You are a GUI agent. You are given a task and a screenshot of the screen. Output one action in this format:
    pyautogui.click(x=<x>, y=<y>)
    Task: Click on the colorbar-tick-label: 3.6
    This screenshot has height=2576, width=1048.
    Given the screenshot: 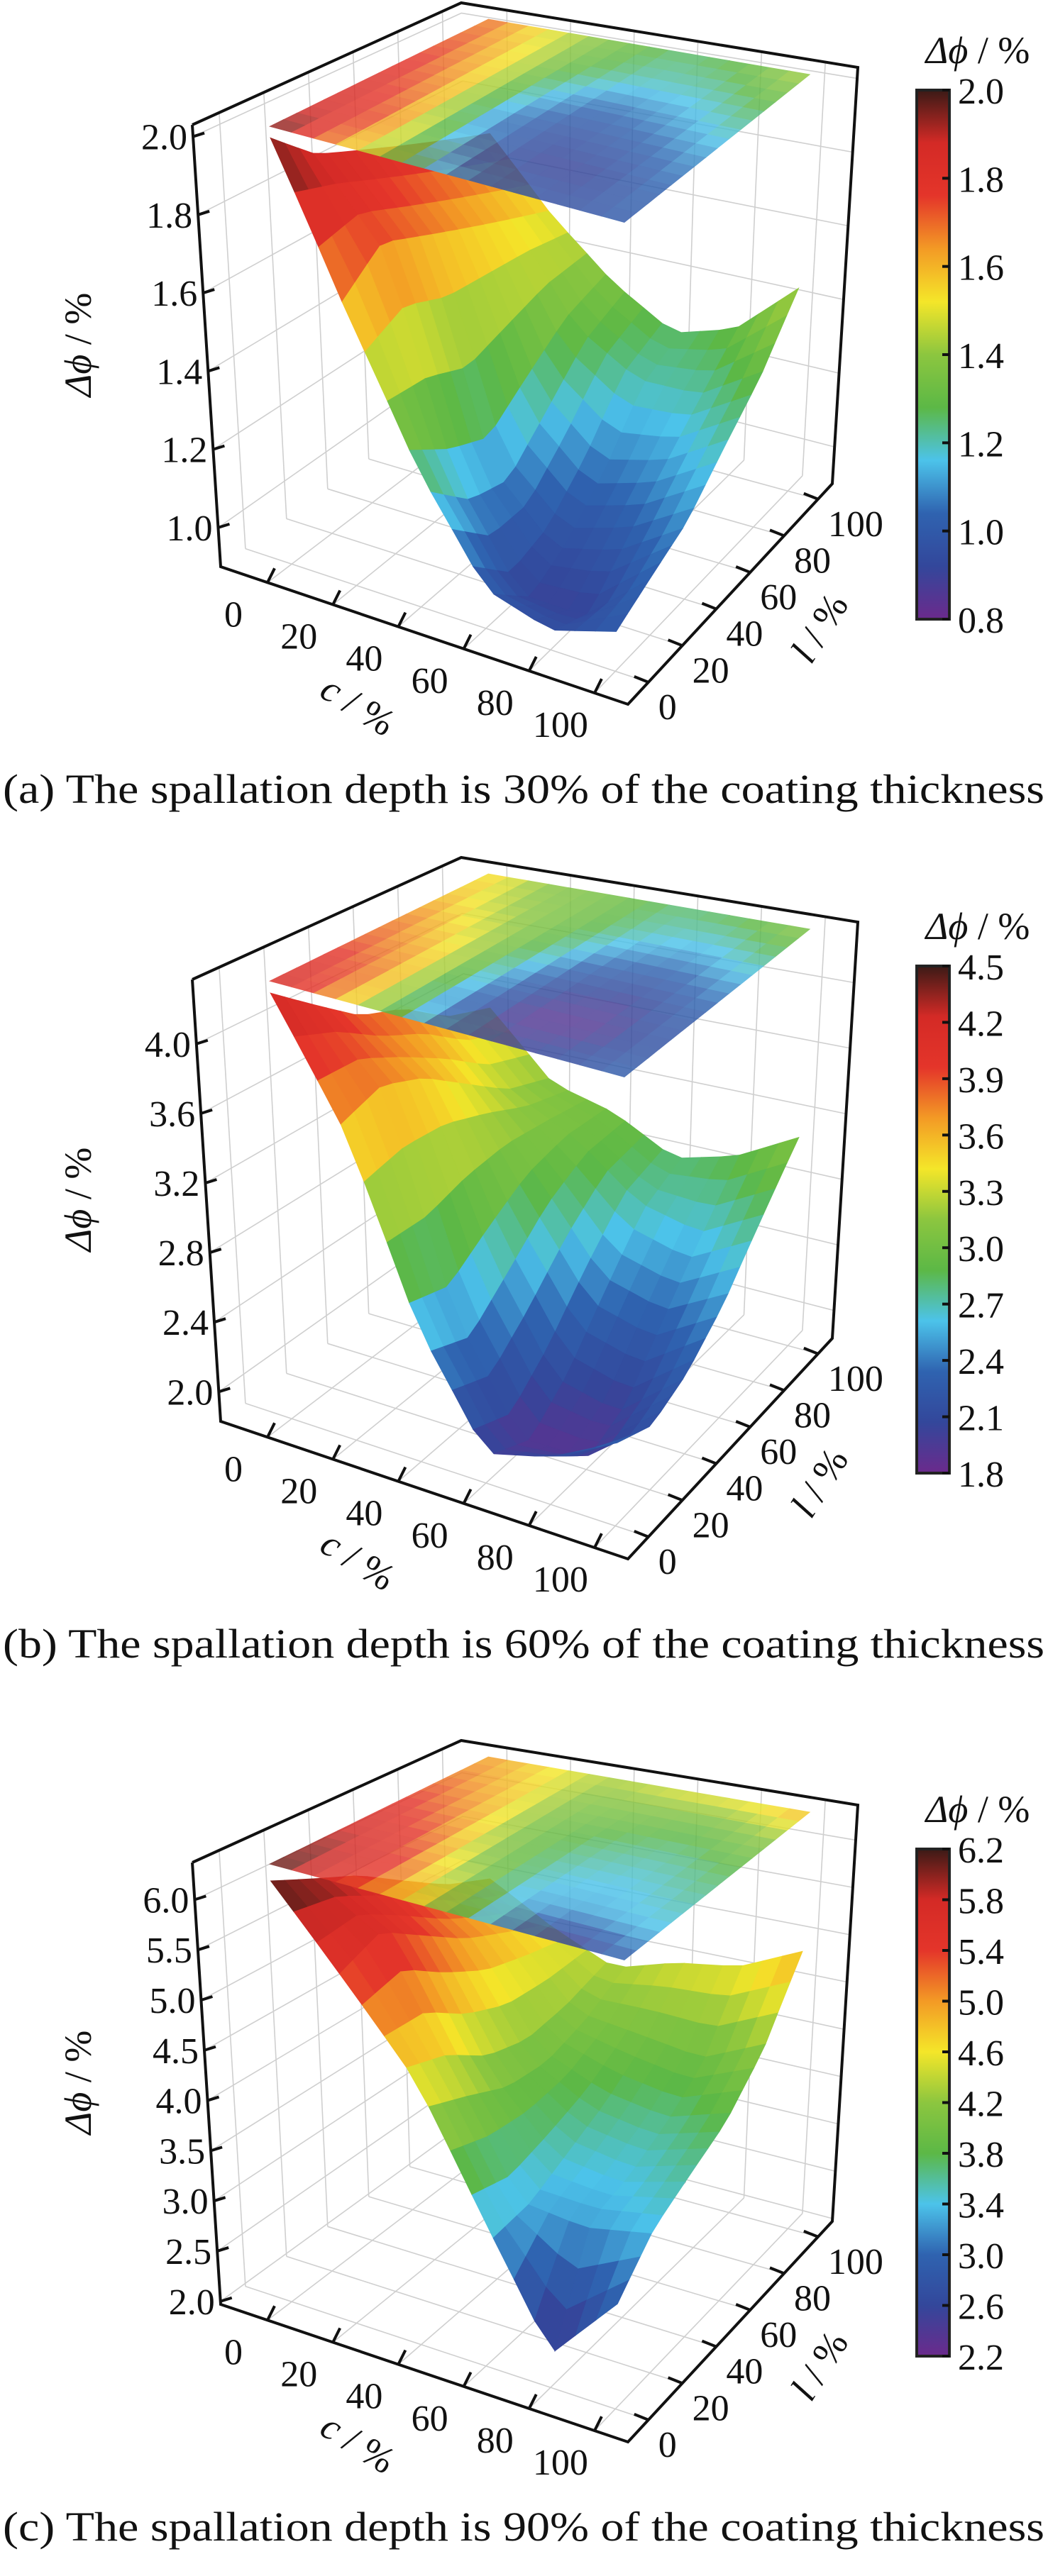 What is the action you would take?
    pyautogui.click(x=981, y=1136)
    